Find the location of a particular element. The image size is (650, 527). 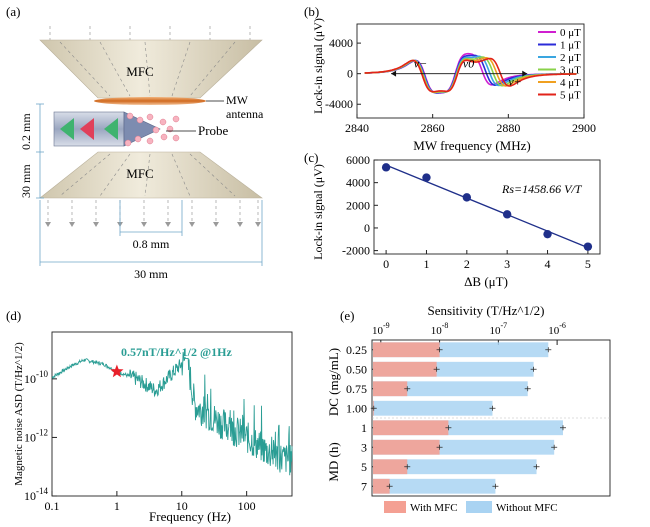

b-xtick-label: 2840 is located at coordinates (357, 128).